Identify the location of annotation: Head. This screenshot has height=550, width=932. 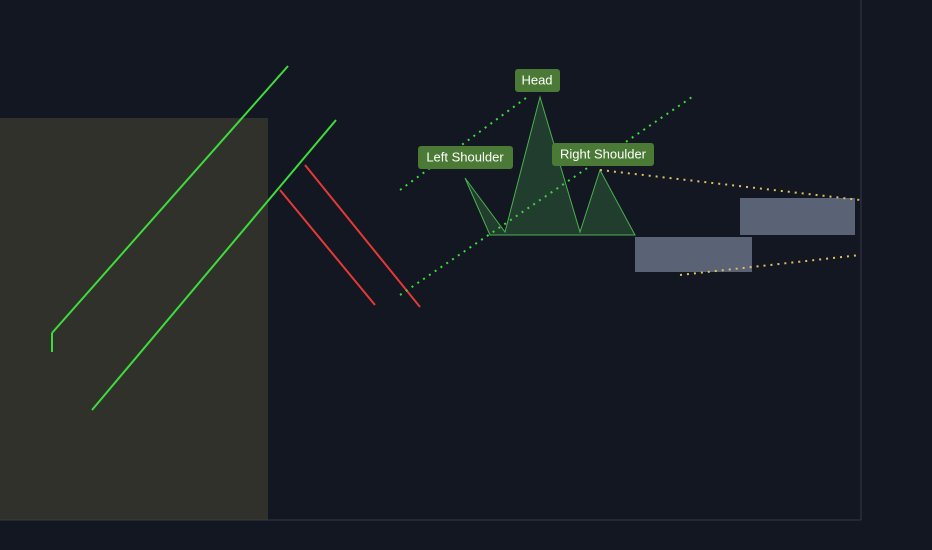
(536, 79).